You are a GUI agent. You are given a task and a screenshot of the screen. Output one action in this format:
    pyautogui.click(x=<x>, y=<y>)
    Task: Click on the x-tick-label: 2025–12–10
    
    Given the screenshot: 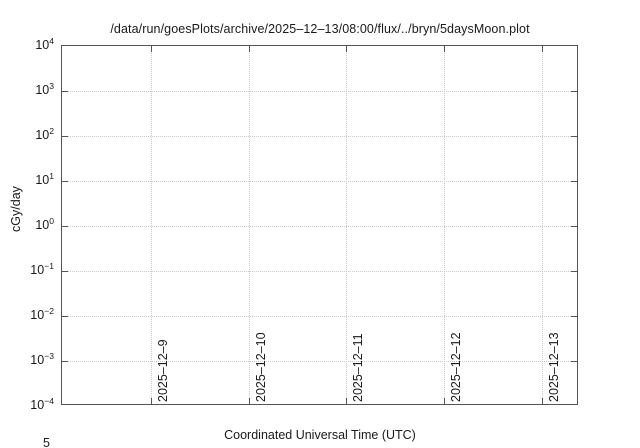 What is the action you would take?
    pyautogui.click(x=261, y=367)
    